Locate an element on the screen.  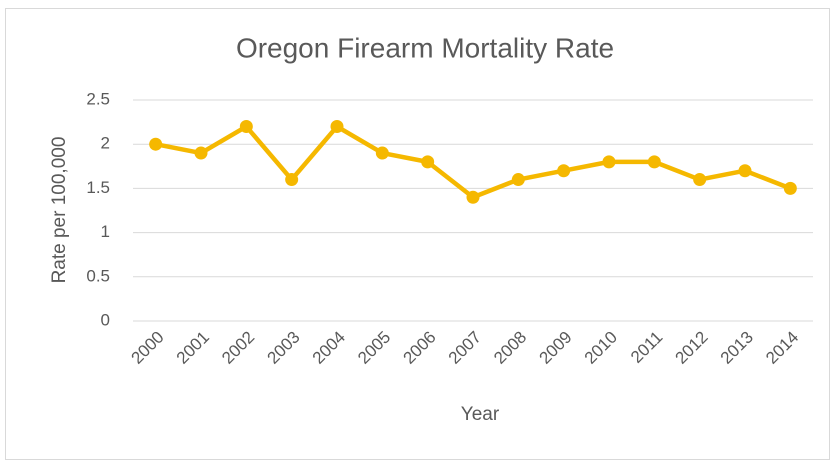
y-tick-label: 0.5 is located at coordinates (98, 275).